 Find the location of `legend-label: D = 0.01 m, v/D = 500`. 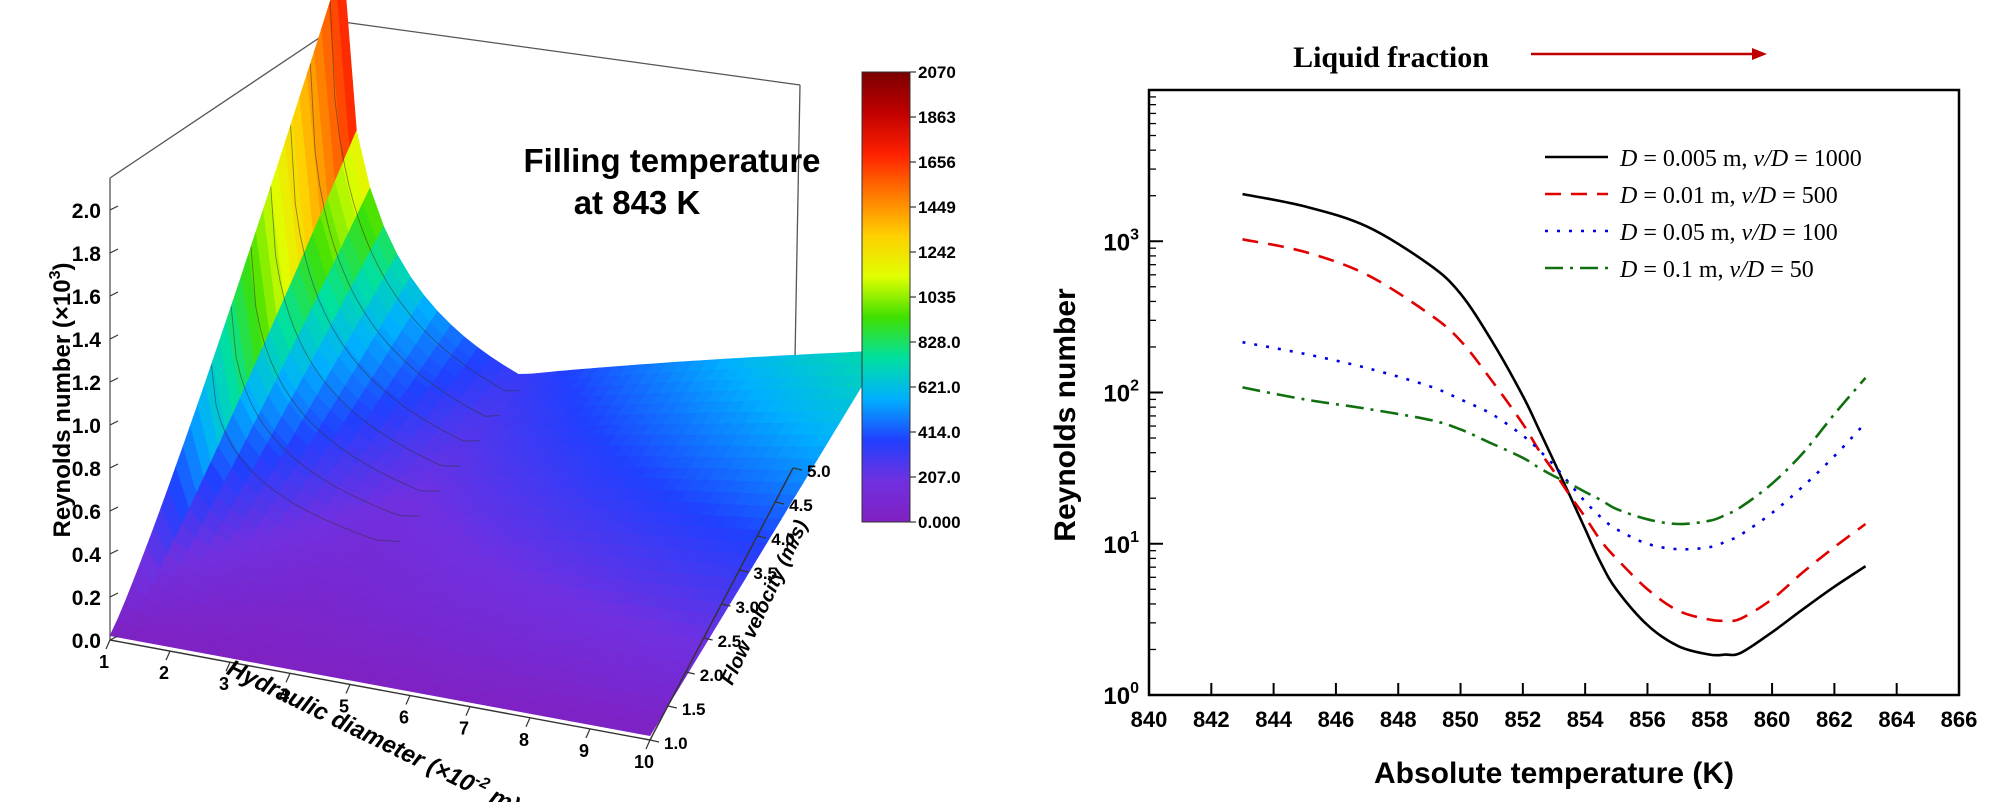

legend-label: D = 0.01 m, v/D = 500 is located at coordinates (1728, 196).